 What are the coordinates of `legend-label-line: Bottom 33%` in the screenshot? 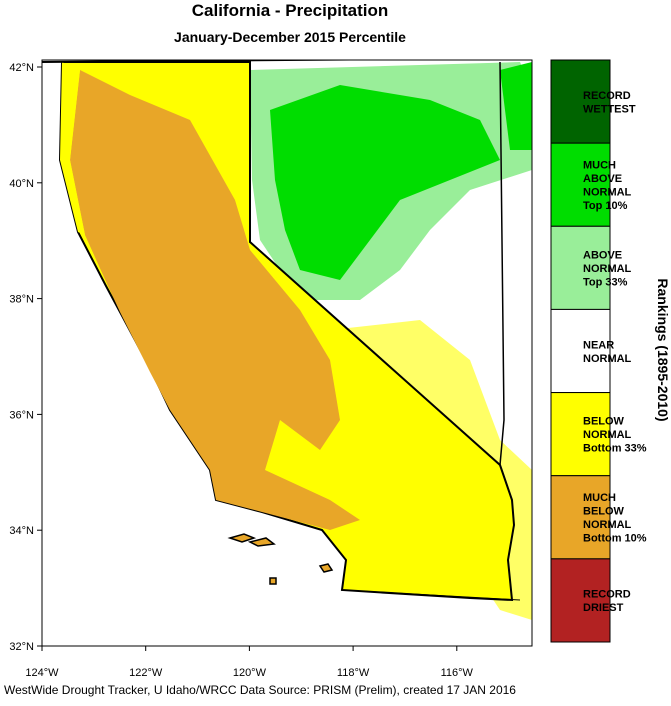 It's located at (615, 449).